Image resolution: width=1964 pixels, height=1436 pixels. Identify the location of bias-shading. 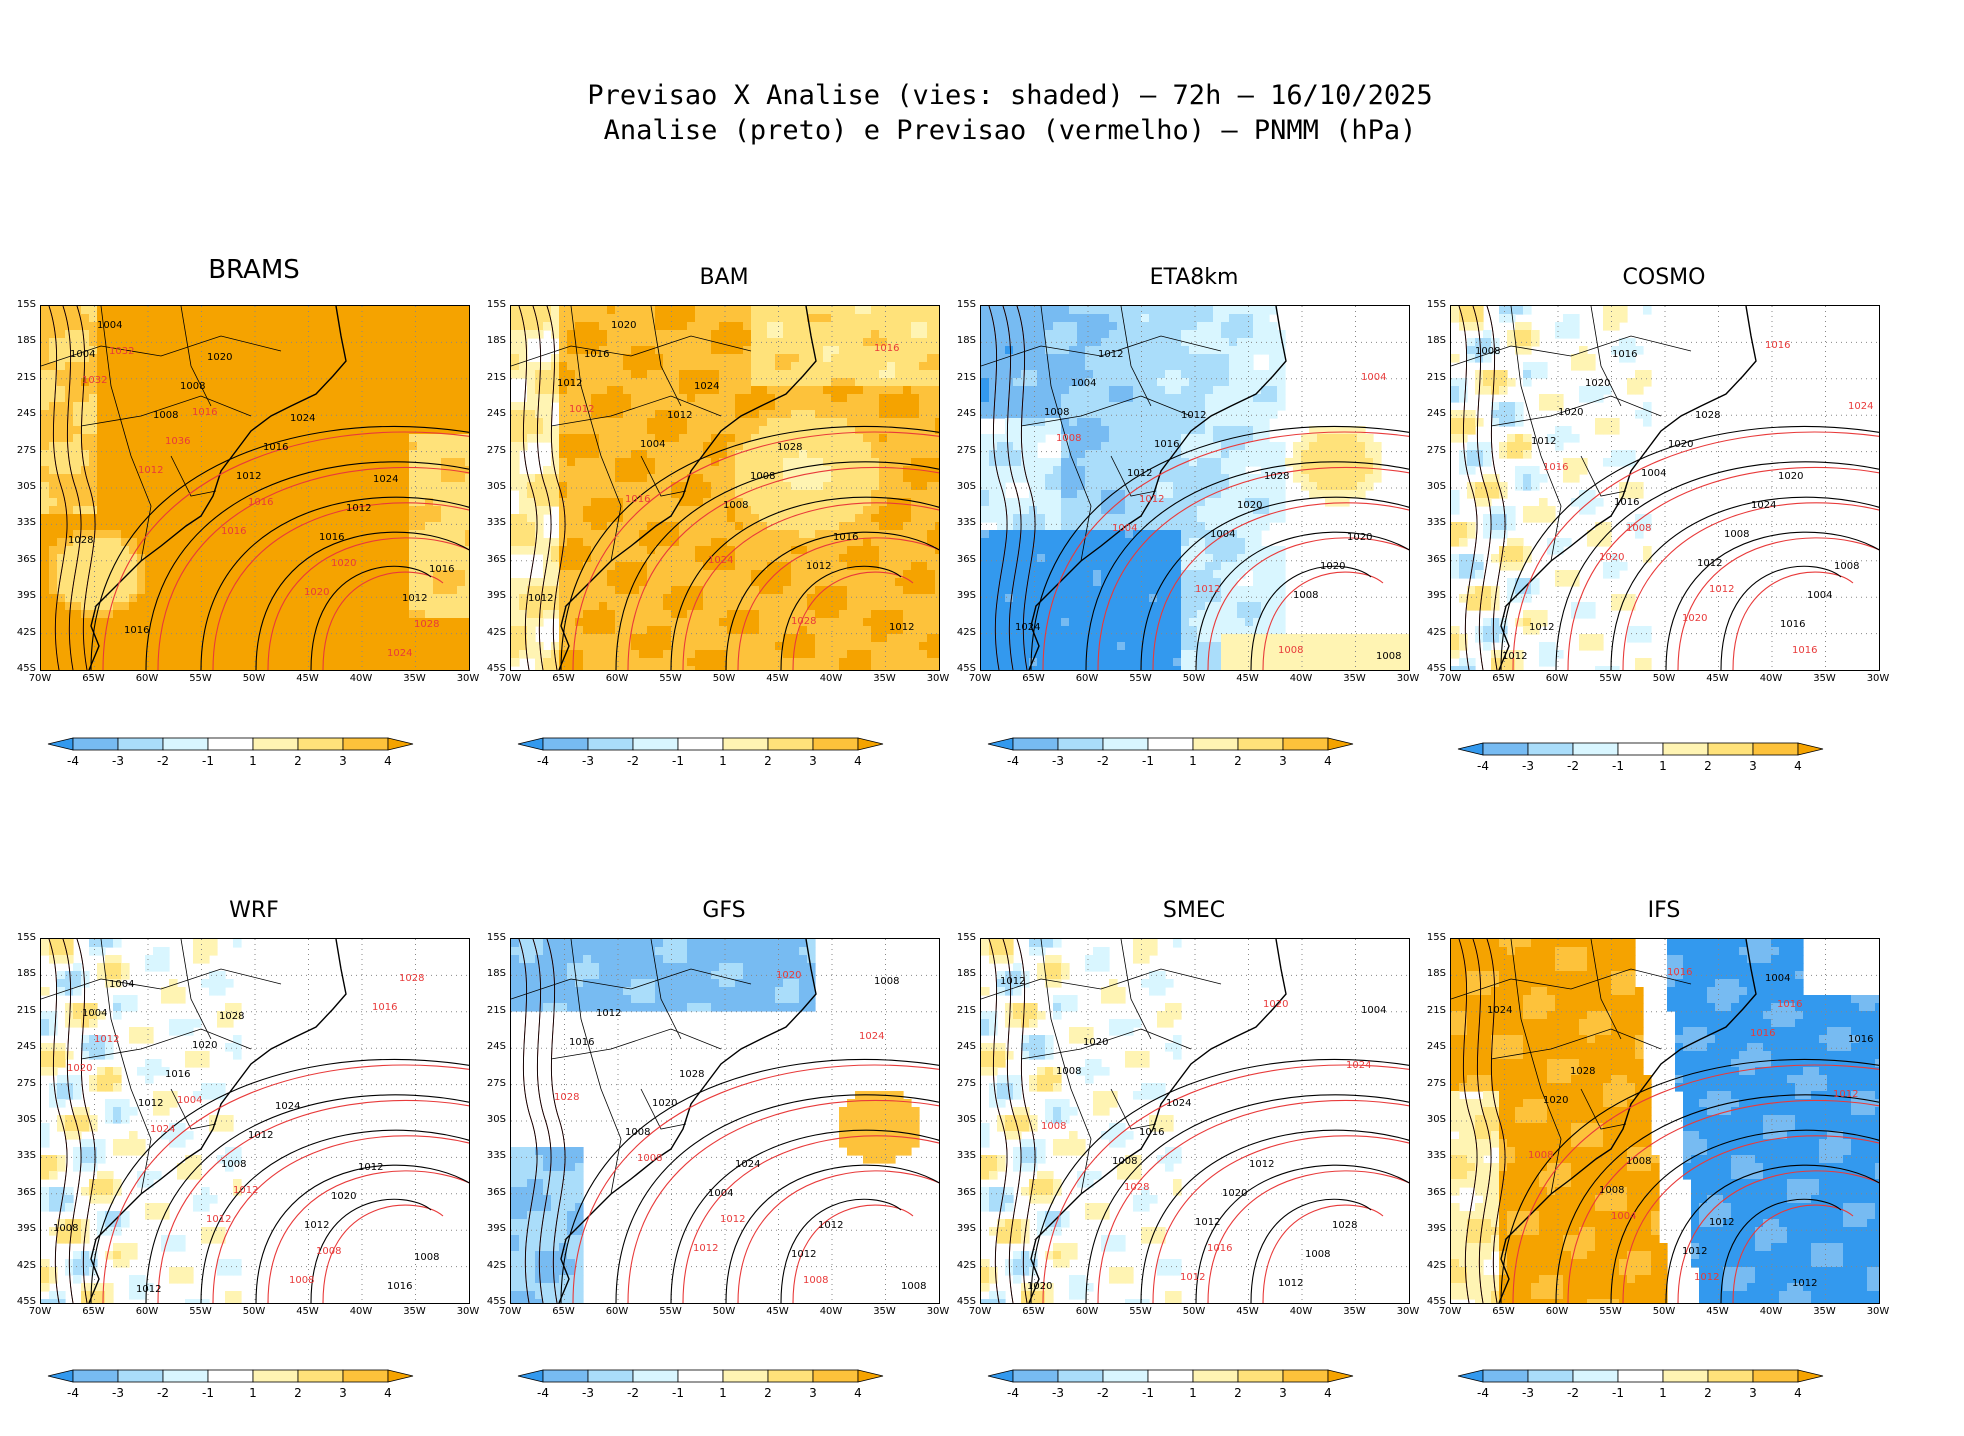
(141, 1121).